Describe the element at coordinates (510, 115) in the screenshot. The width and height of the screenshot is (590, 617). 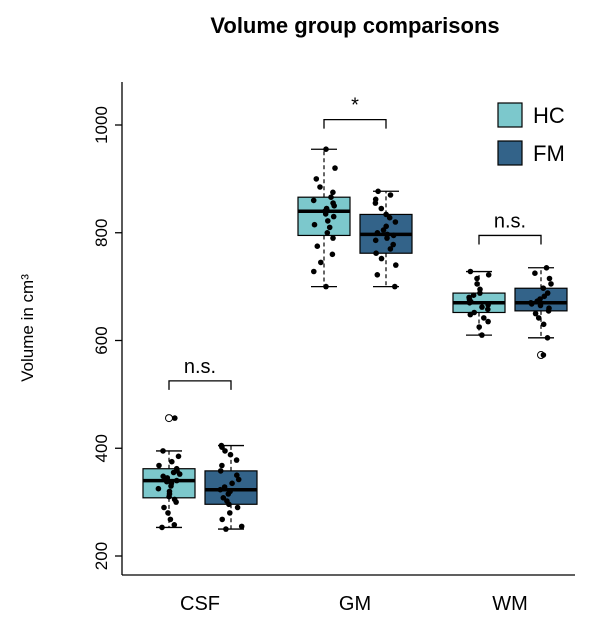
I see `legend-swatch-hc` at that location.